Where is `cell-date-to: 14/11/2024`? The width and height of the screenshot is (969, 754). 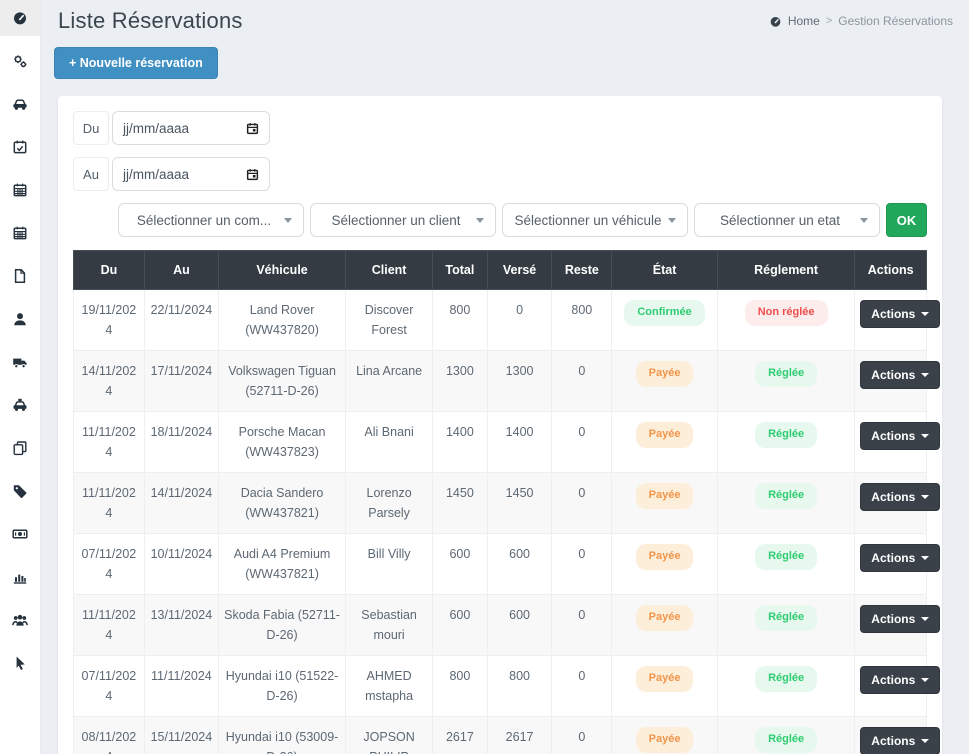 cell-date-to: 14/11/2024 is located at coordinates (181, 503).